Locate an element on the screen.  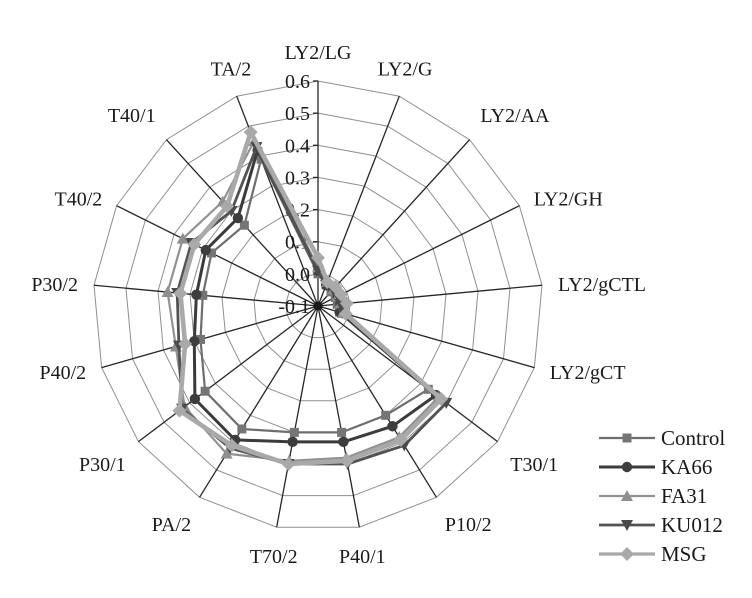
legend-item-ka66: KA66 is located at coordinates (661, 467).